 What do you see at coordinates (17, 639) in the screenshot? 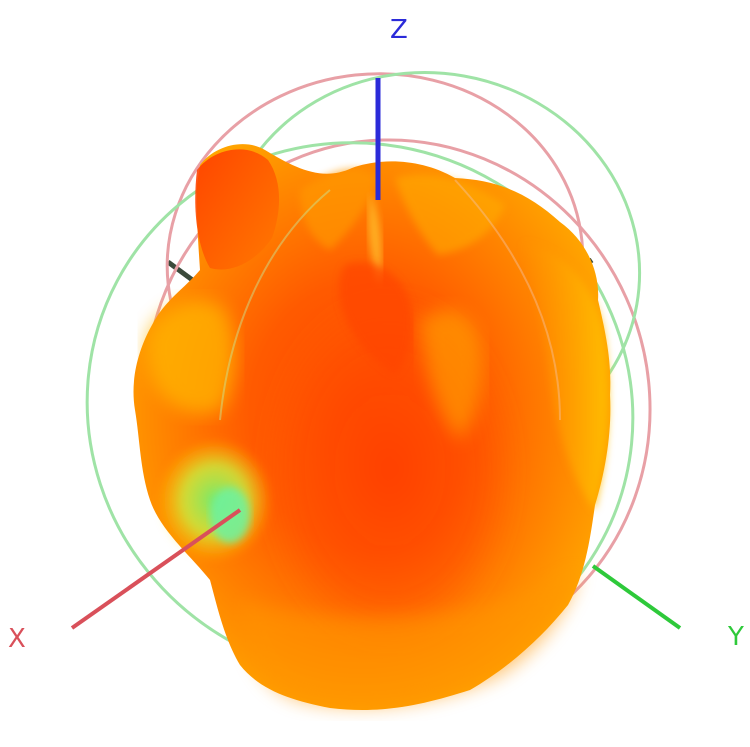
I see `x-axis-label: X` at bounding box center [17, 639].